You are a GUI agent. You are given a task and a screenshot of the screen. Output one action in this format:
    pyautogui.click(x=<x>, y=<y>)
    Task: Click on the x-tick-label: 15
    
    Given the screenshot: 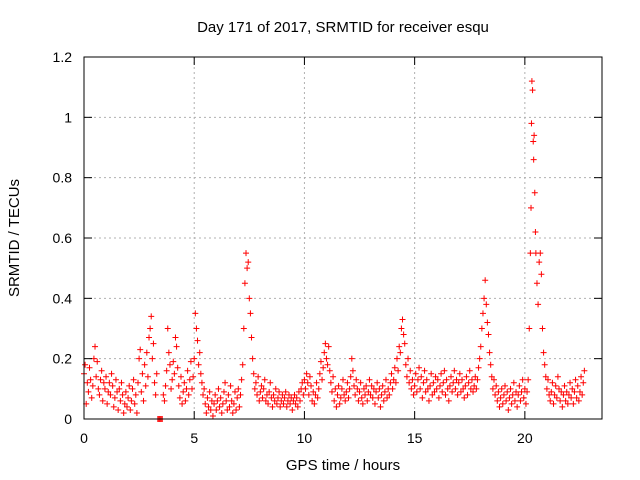 What is the action you would take?
    pyautogui.click(x=415, y=438)
    